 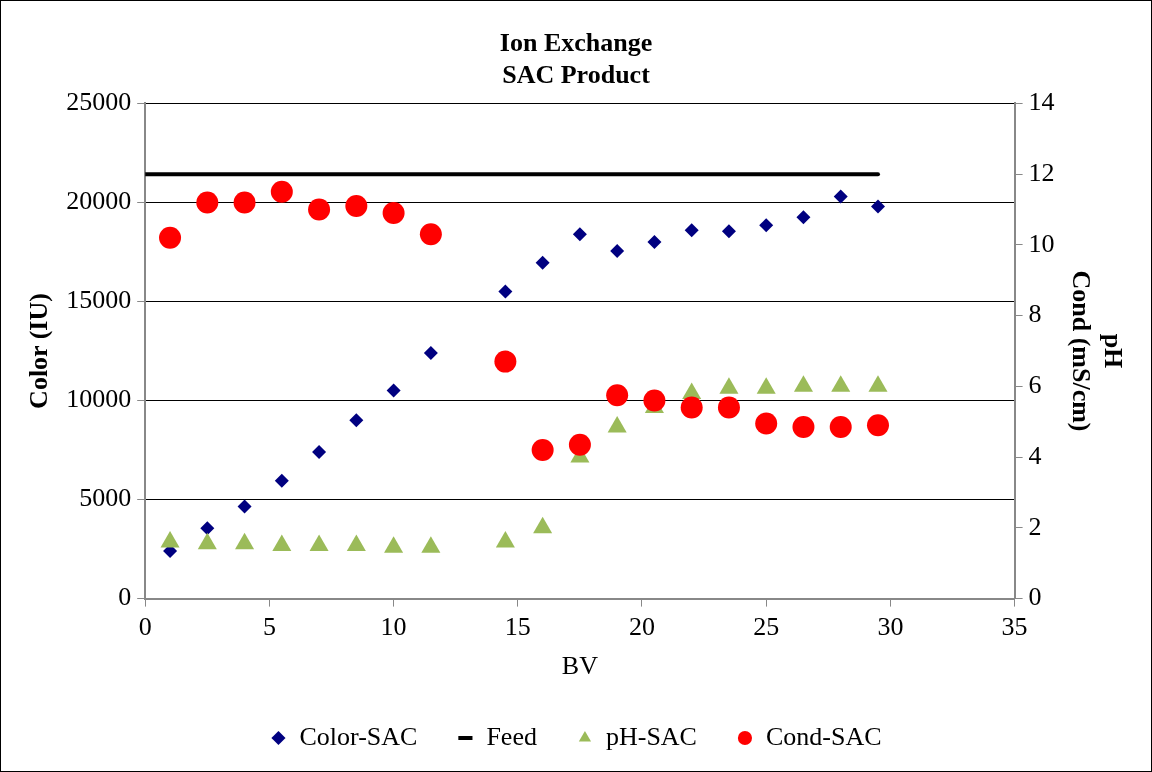 What do you see at coordinates (1014, 627) in the screenshot?
I see `x-tick-label: 35` at bounding box center [1014, 627].